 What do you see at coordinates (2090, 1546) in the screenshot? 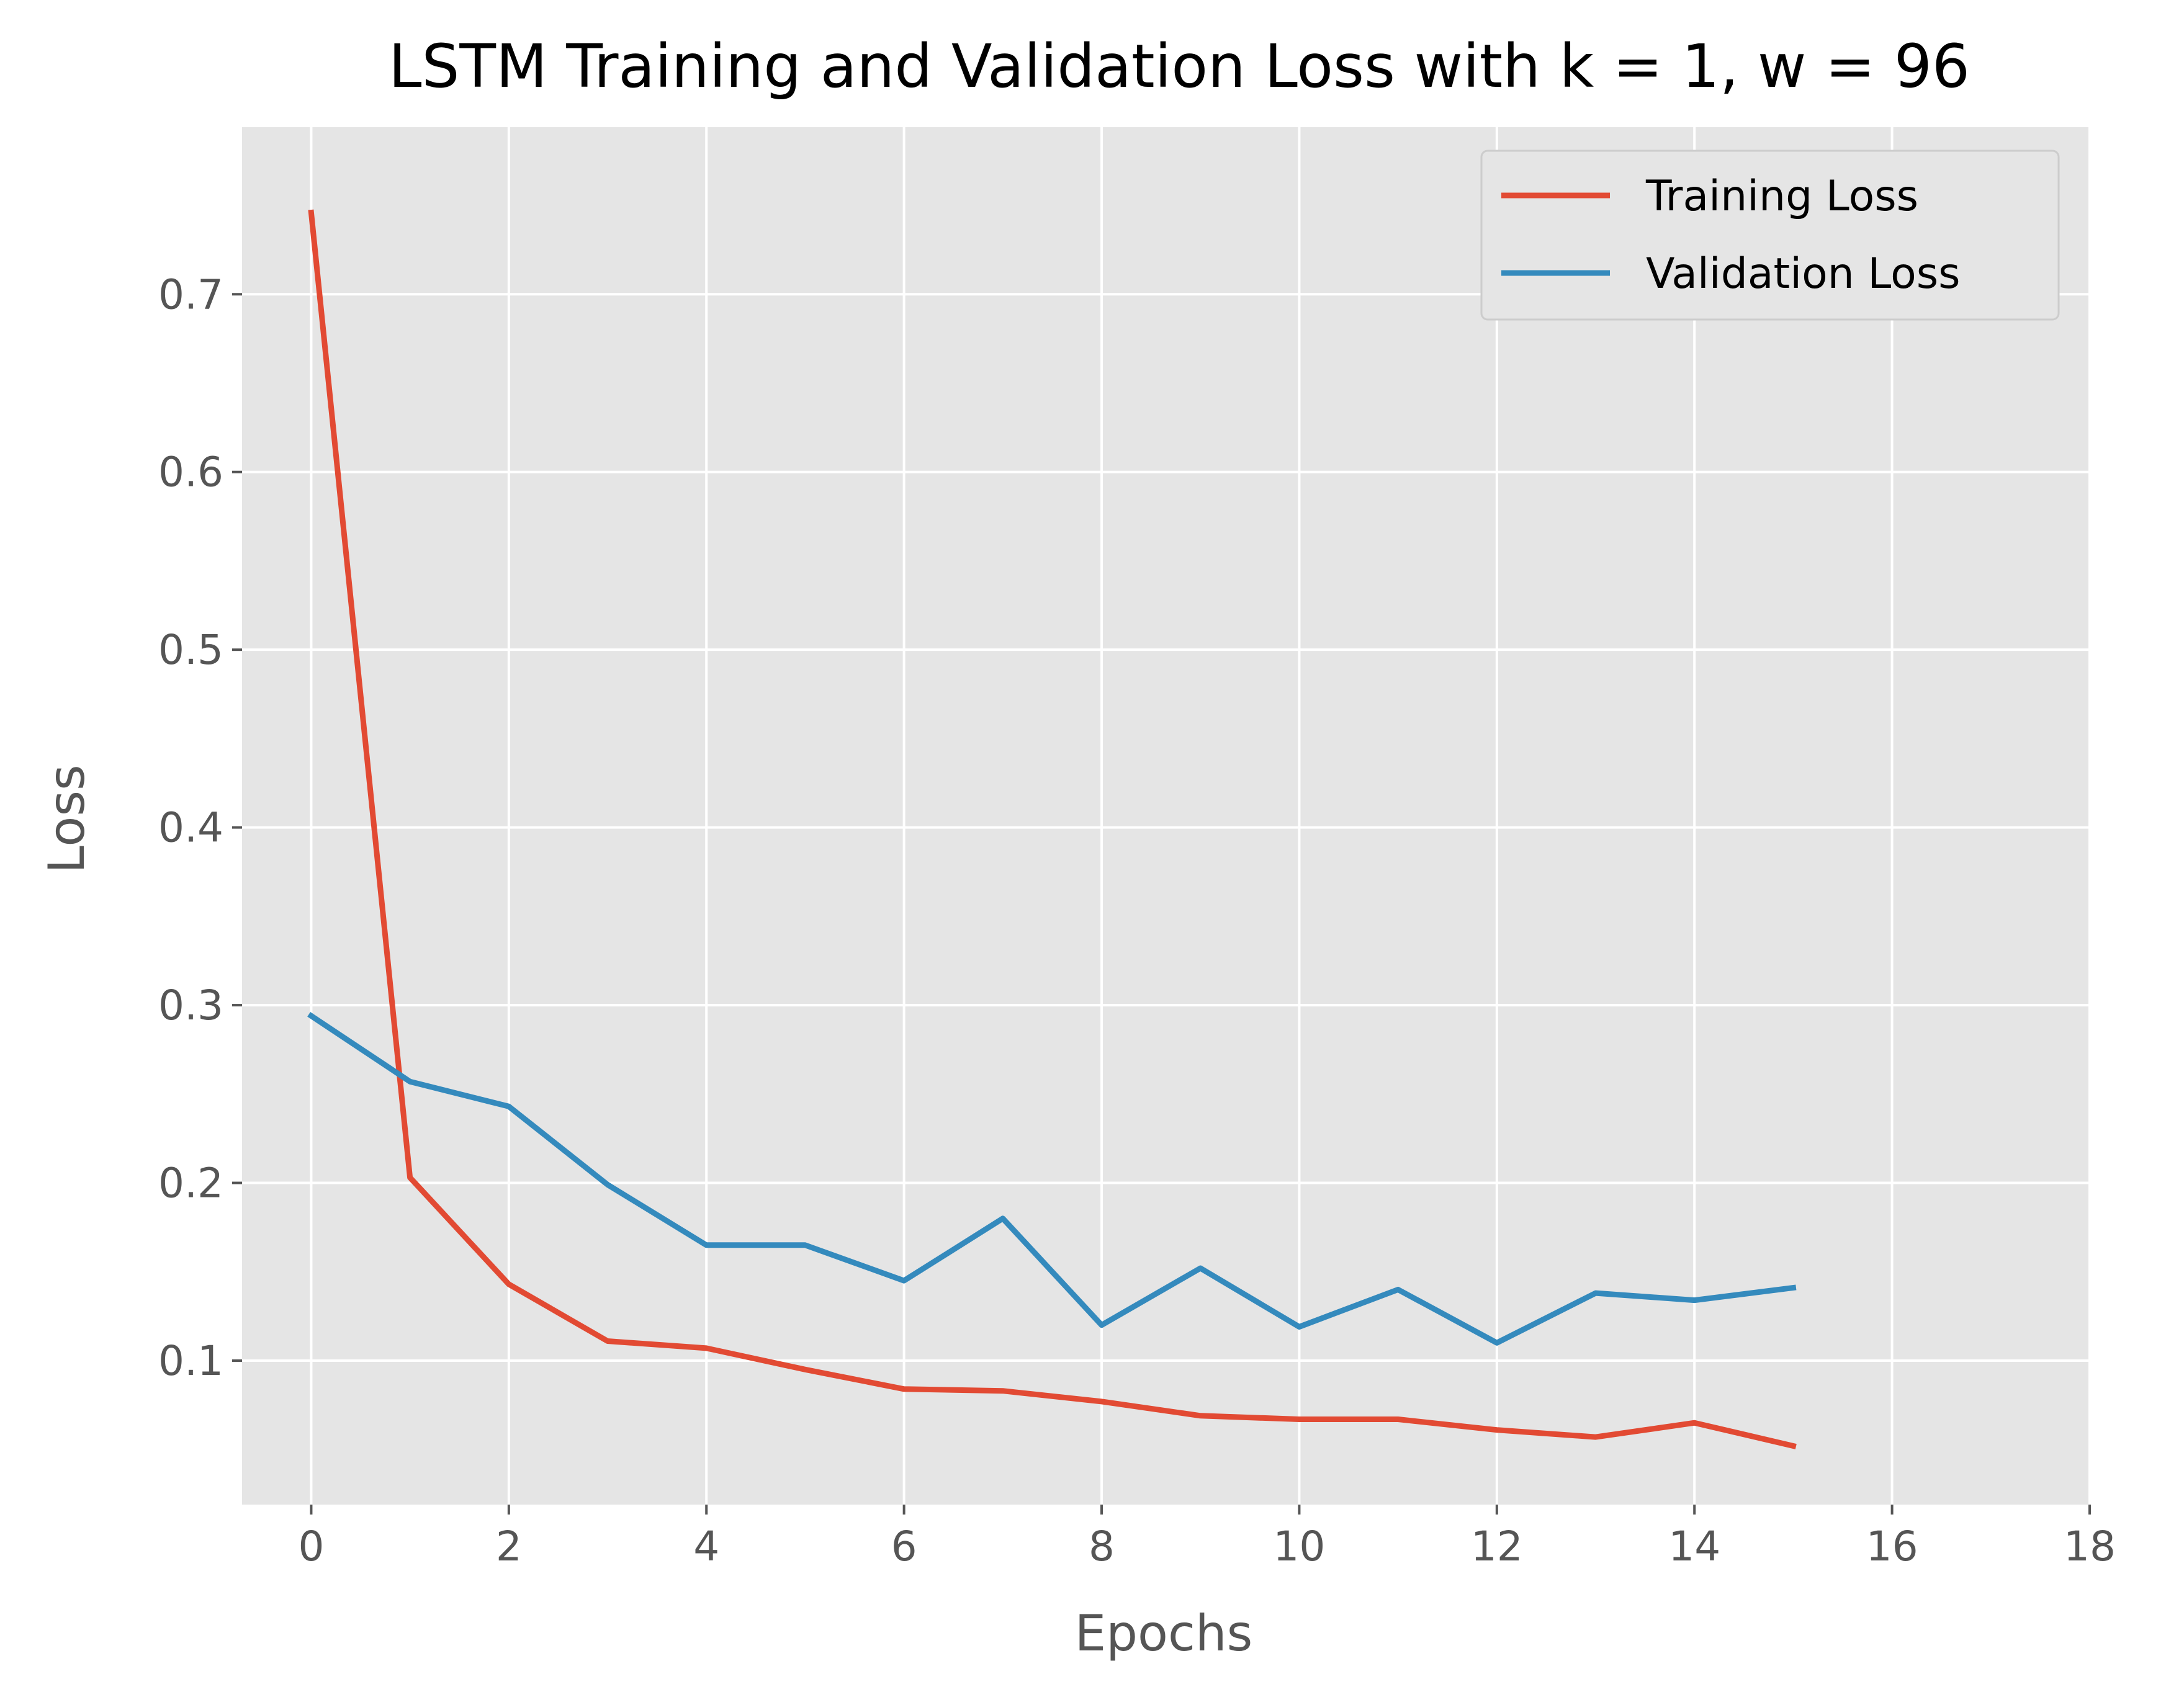
I see `x-tick-label: 18` at bounding box center [2090, 1546].